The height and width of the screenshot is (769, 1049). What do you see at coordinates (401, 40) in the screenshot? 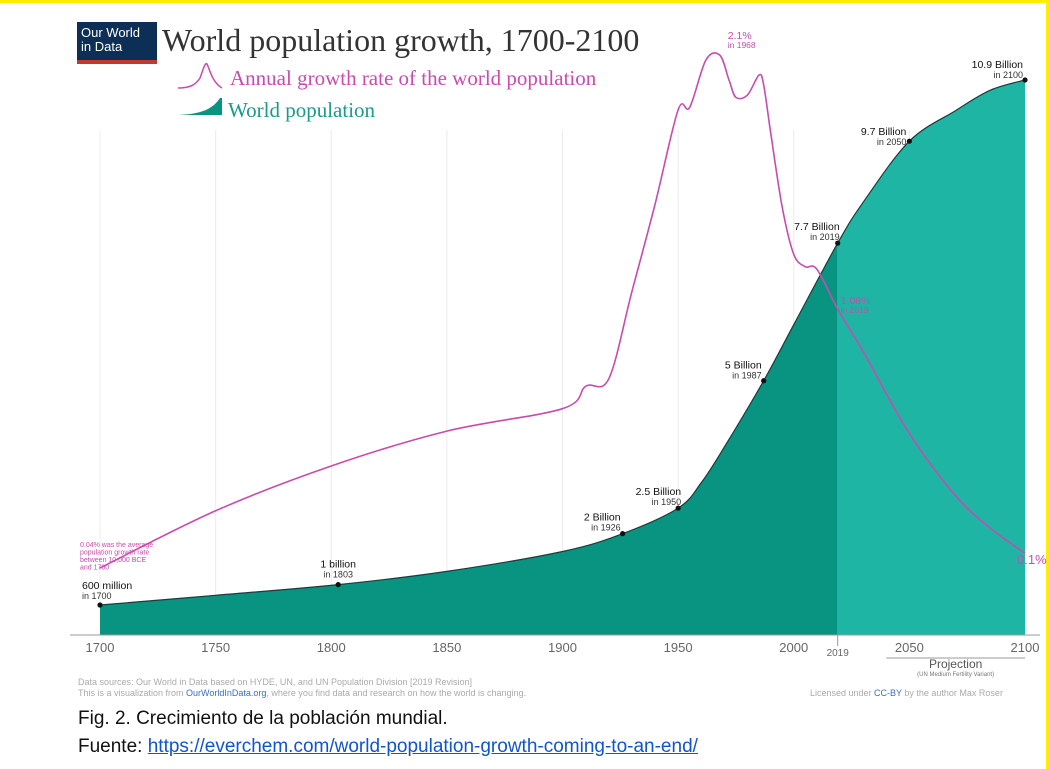
I see `chart-title: World population growth, 1700-2100` at bounding box center [401, 40].